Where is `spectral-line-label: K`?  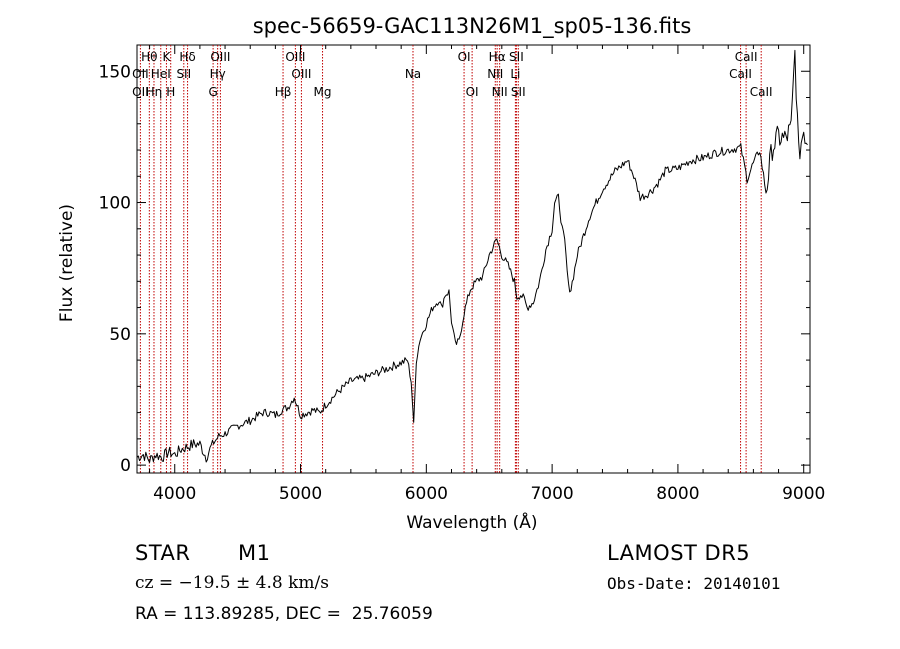 spectral-line-label: K is located at coordinates (166, 57).